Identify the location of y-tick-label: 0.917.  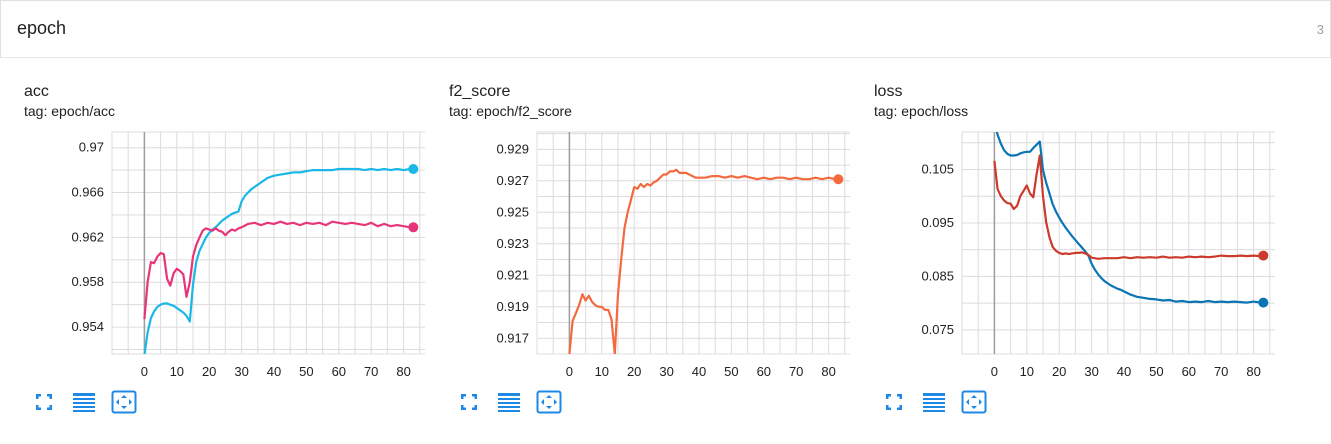
(512, 337).